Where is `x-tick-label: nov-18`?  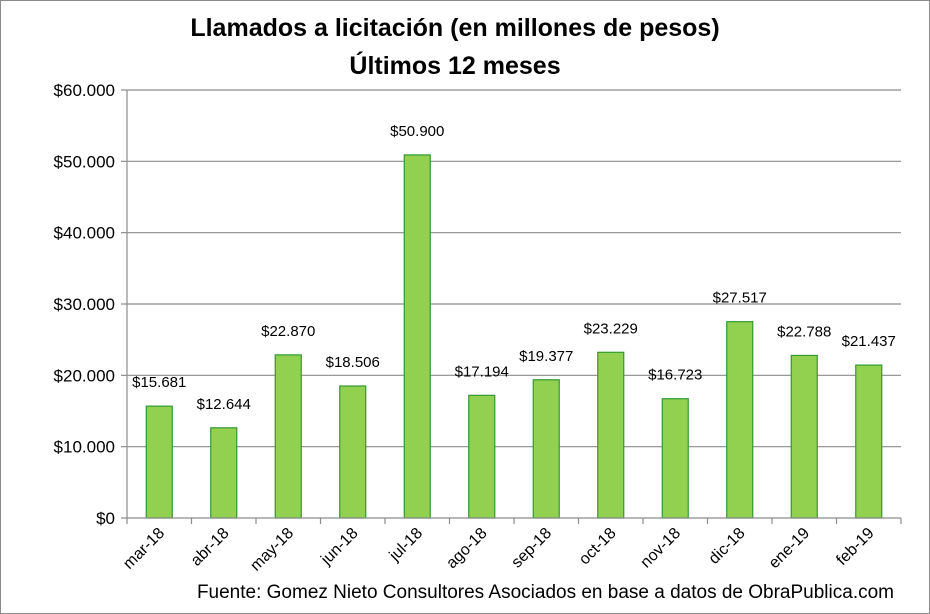
x-tick-label: nov-18 is located at coordinates (660, 548).